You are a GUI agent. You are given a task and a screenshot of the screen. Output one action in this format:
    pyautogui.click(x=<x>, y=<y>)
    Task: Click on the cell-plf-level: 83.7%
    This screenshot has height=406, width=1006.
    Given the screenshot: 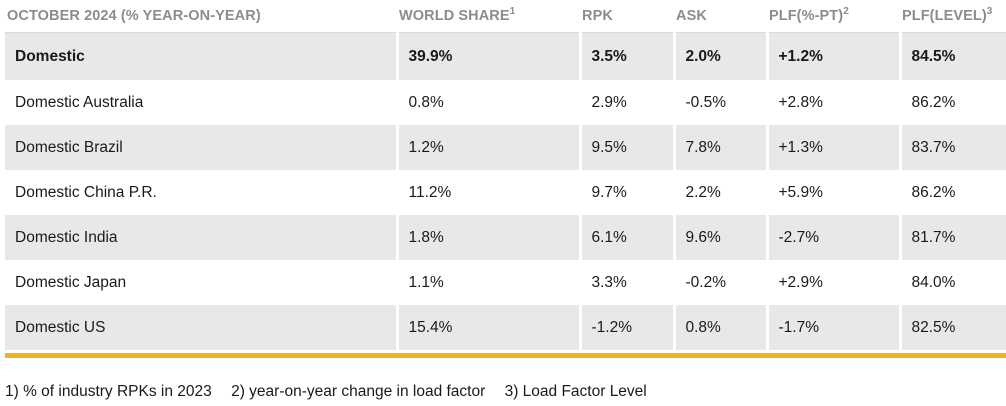 What is the action you would take?
    pyautogui.click(x=952, y=147)
    